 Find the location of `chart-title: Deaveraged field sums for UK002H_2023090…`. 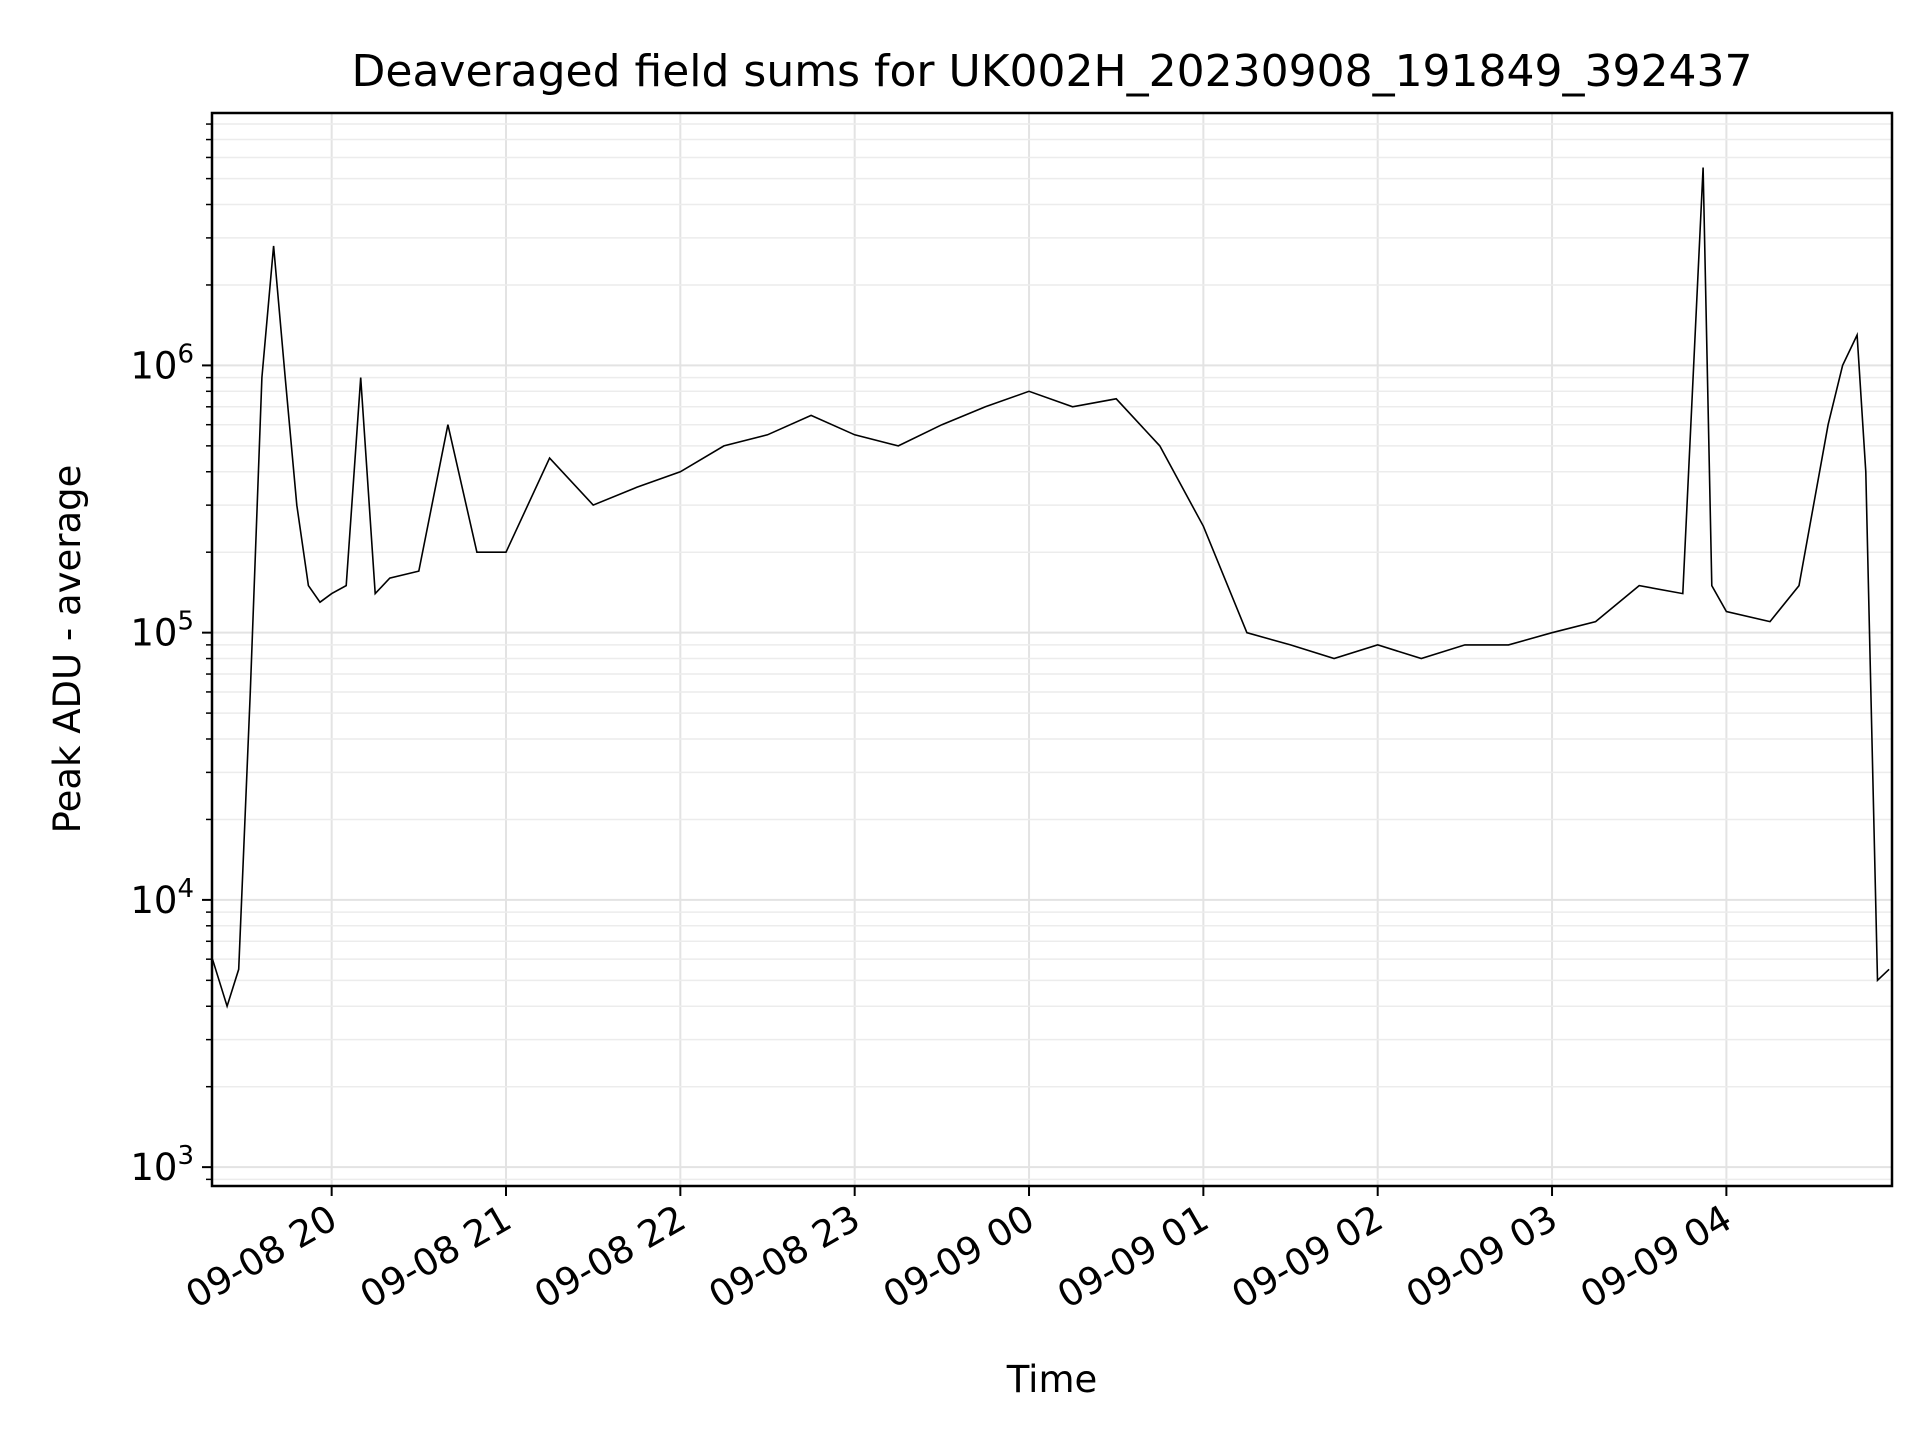

chart-title: Deaveraged field sums for UK002H_2023090… is located at coordinates (1052, 71).